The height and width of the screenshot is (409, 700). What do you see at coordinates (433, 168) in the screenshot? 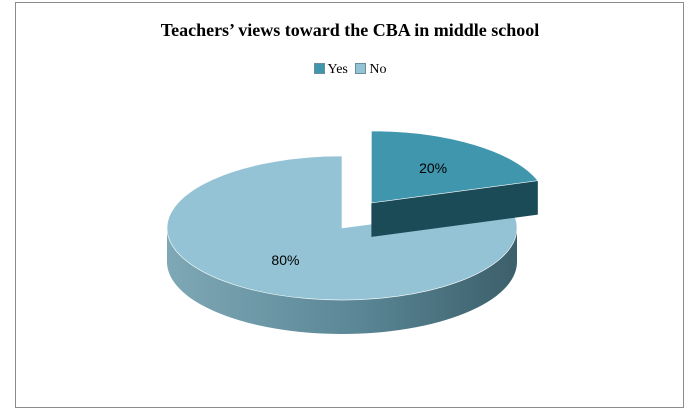
I see `data-label-yes: 20%` at bounding box center [433, 168].